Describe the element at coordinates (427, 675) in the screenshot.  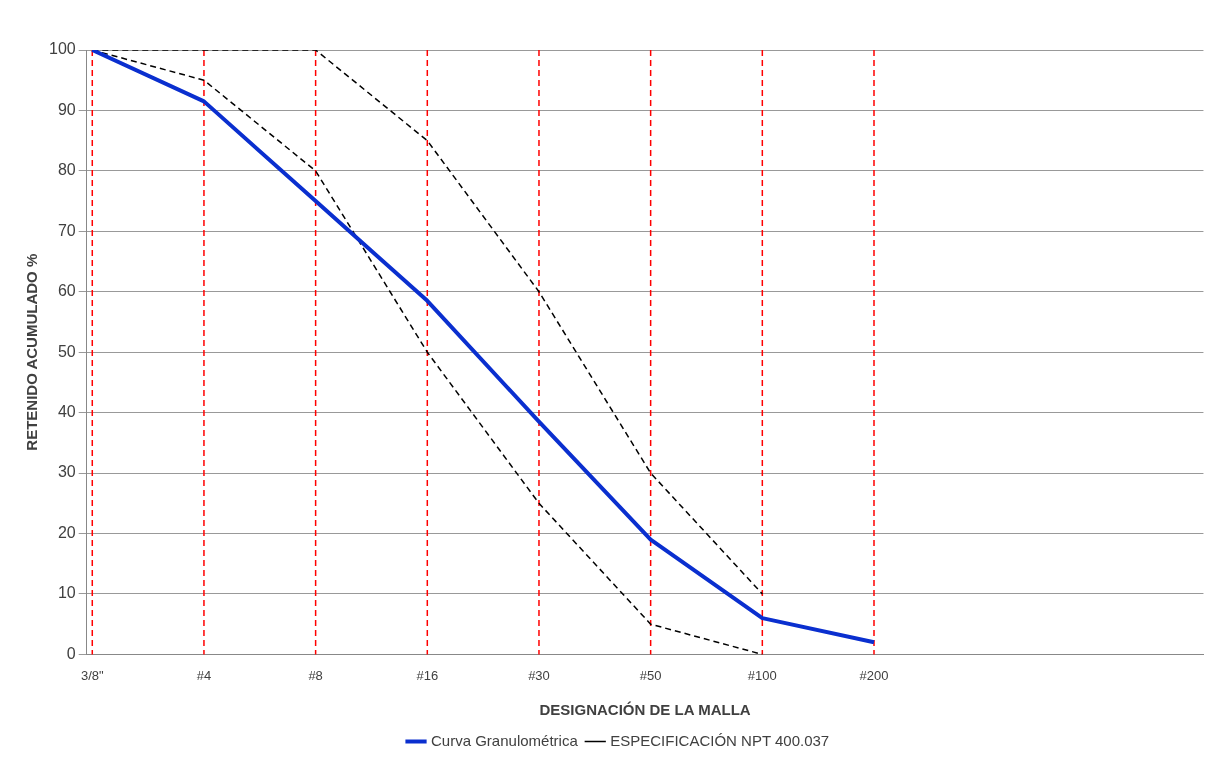
I see `x-tick-label: #16` at that location.